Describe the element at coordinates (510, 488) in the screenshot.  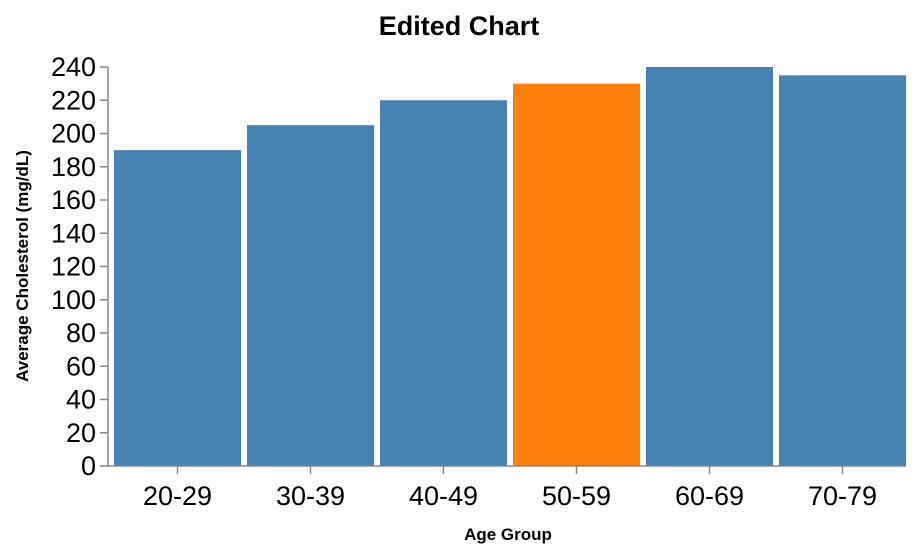
I see `x-axis-ticks: 20-29 30-39 40-49 50-59 60-69 70-79` at that location.